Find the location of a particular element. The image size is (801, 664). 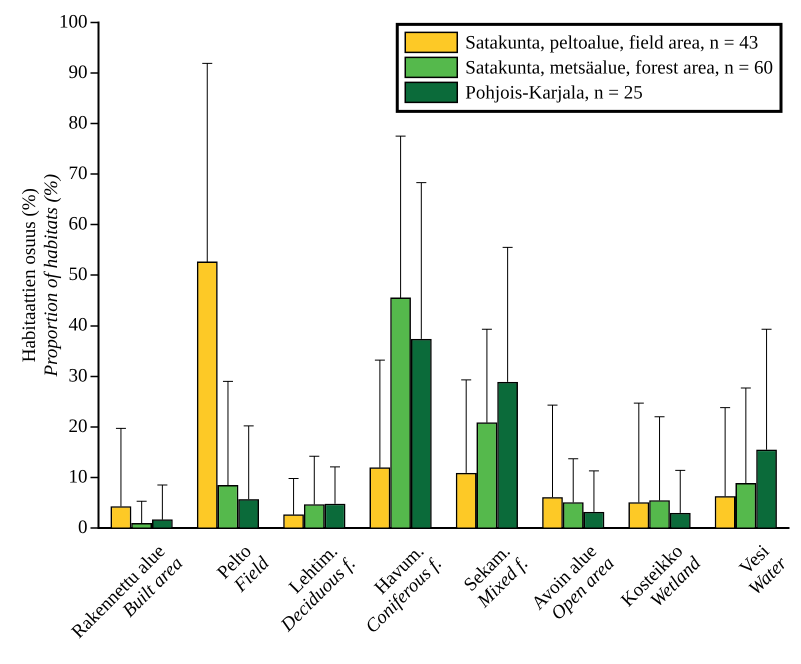

legend-label: Pohjois-Karjala, n = 25 is located at coordinates (554, 93).